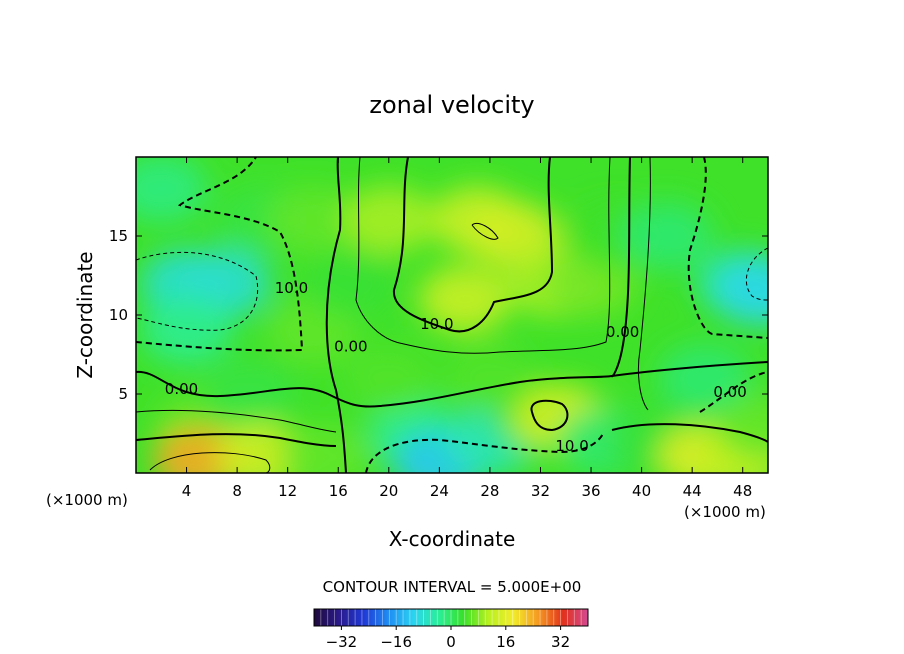 The height and width of the screenshot is (654, 904). Describe the element at coordinates (342, 642) in the screenshot. I see `colorbar-tick-label: −32` at that location.